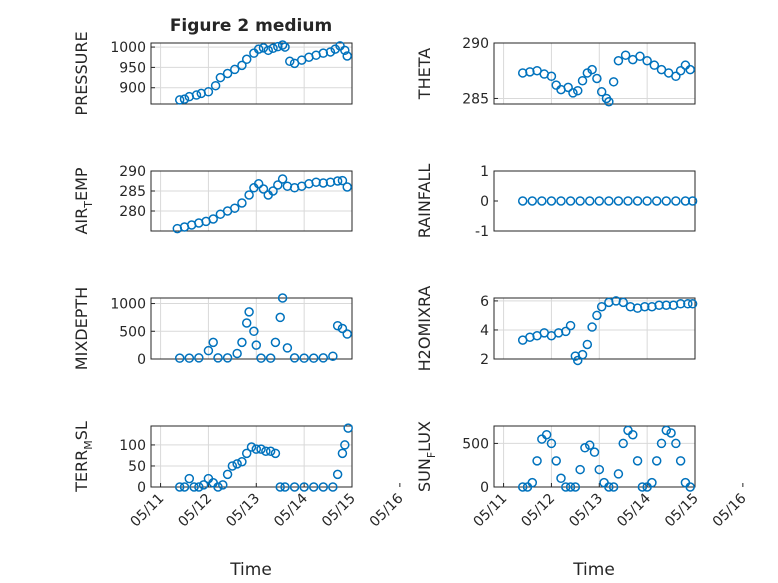 Image resolution: width=778 pixels, height=583 pixels. I want to click on figure-title: Figure 2 medium, so click(251, 26).